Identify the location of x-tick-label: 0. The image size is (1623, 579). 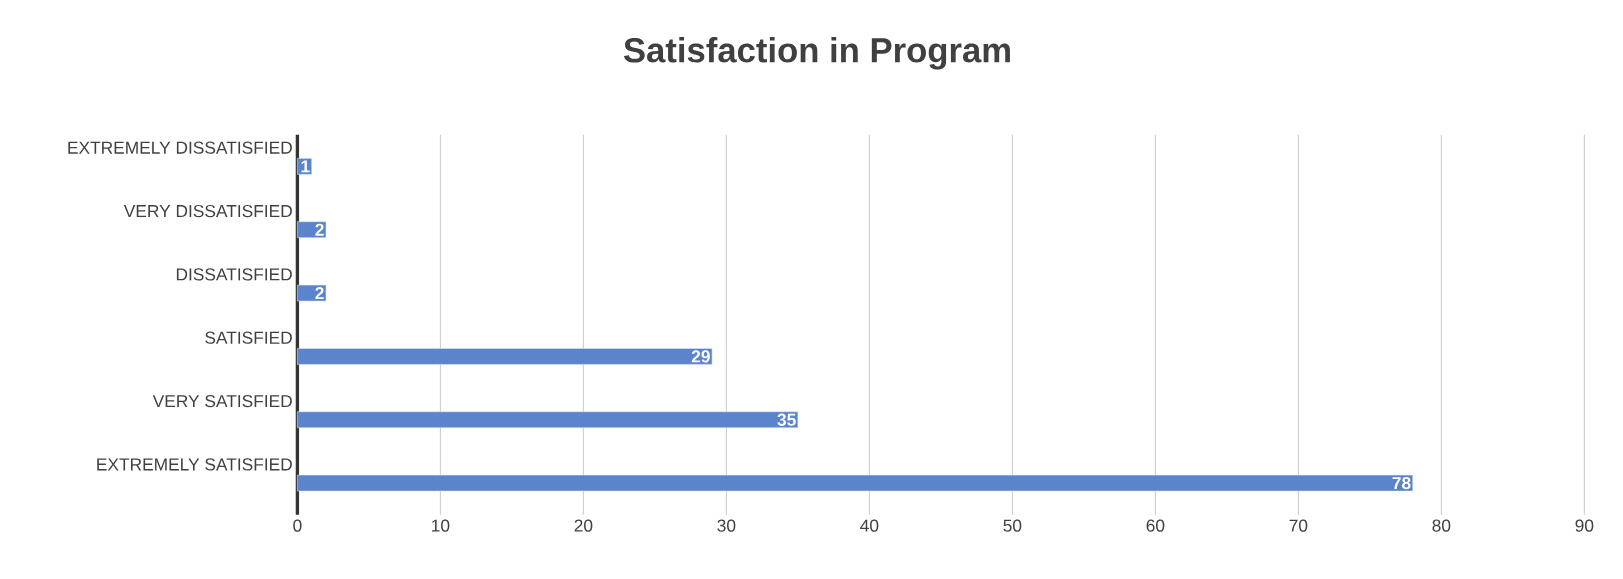
(297, 525).